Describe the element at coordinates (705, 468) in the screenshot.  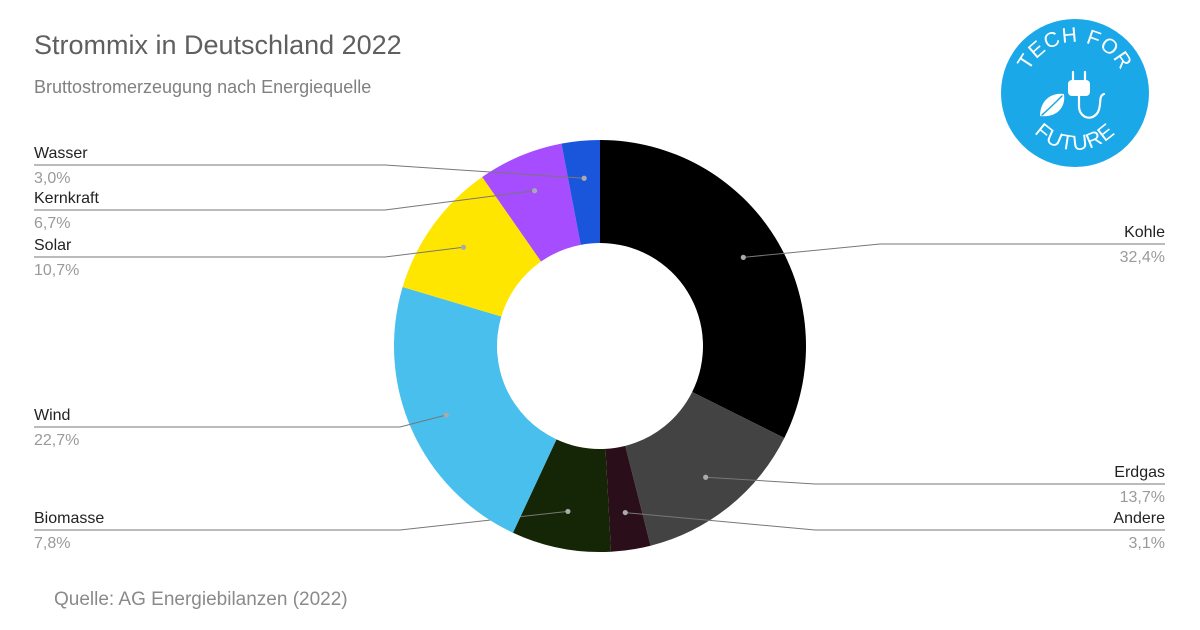
I see `slice-erdgas` at that location.